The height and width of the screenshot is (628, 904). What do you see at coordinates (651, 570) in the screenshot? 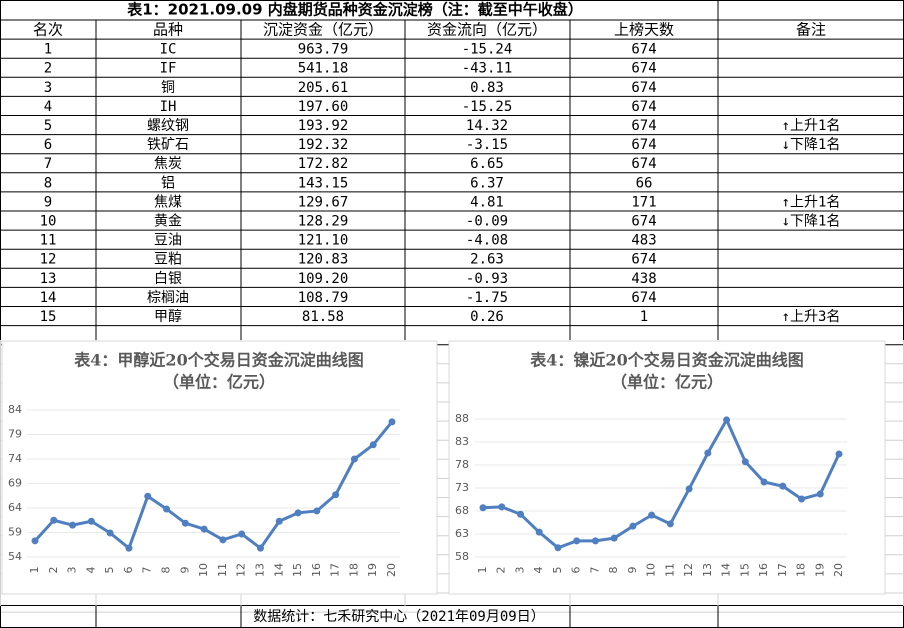
I see `x-tick-label: 10` at bounding box center [651, 570].